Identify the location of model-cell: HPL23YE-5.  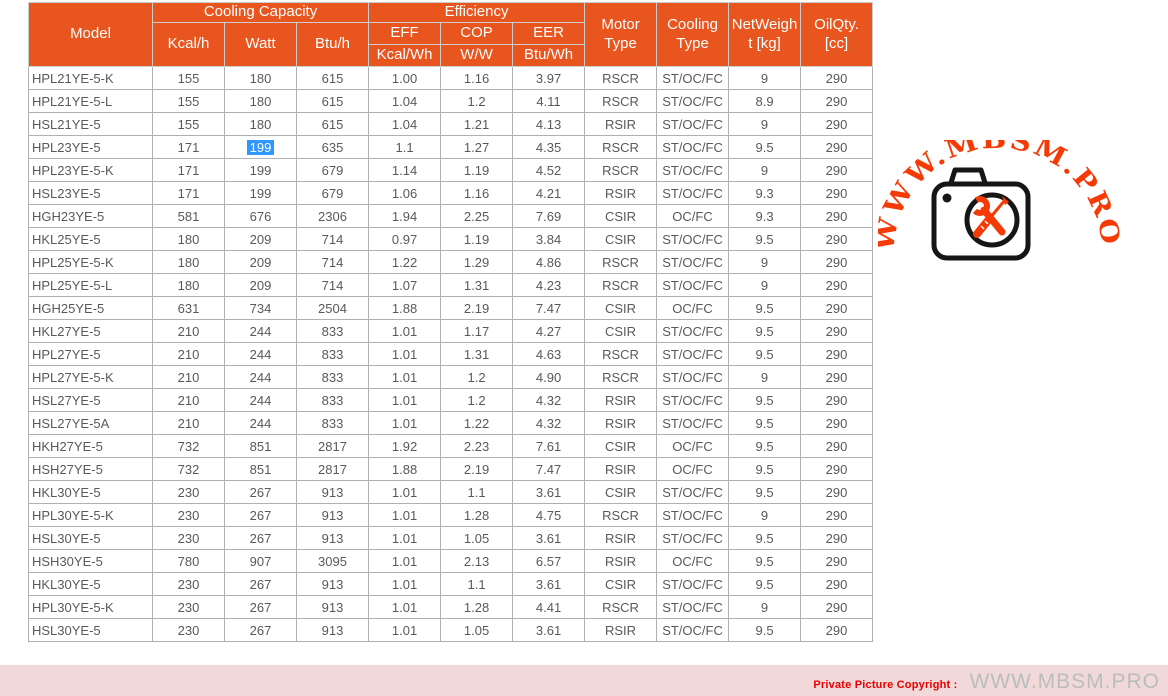
(90, 147).